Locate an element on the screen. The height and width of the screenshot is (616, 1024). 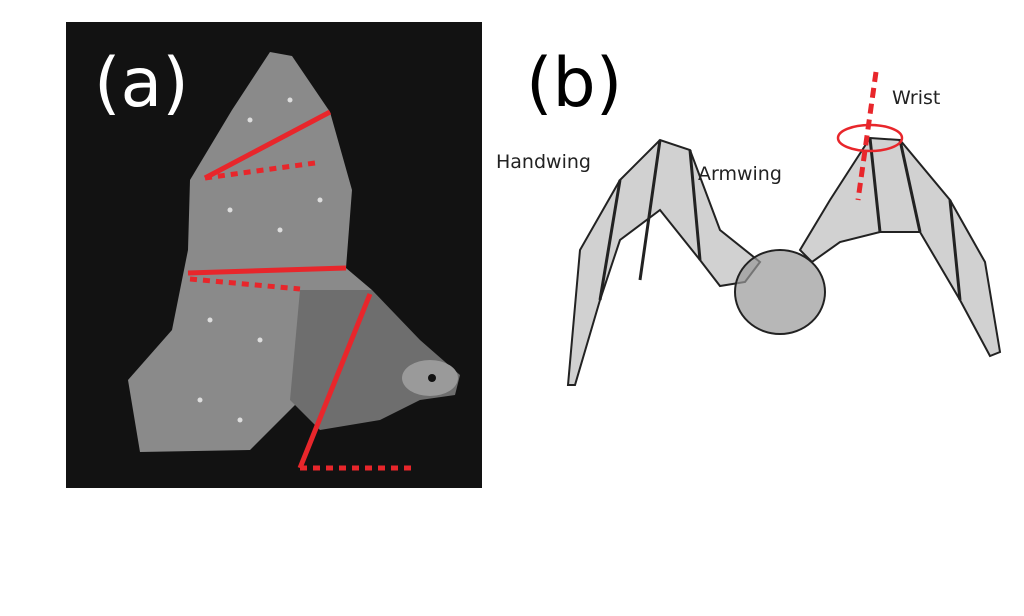
wing-bones is located at coordinates (780, 219).